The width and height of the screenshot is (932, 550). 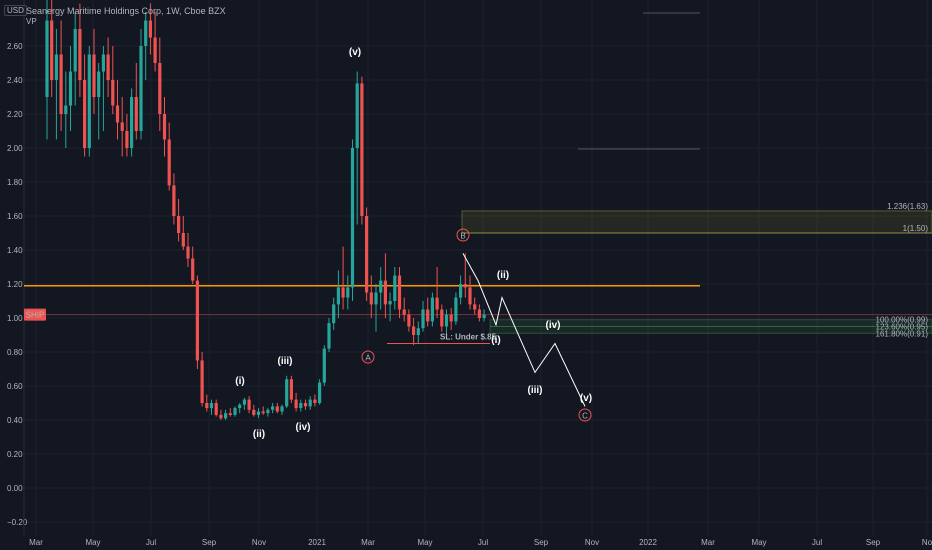 I want to click on y-tick-label: 0.80, so click(x=15, y=352).